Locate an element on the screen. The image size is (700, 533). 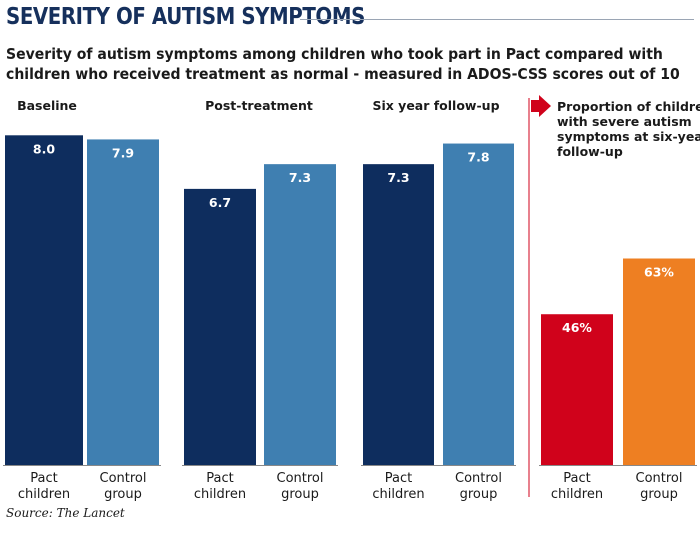
panel-title-line: follow-up is located at coordinates (590, 151).